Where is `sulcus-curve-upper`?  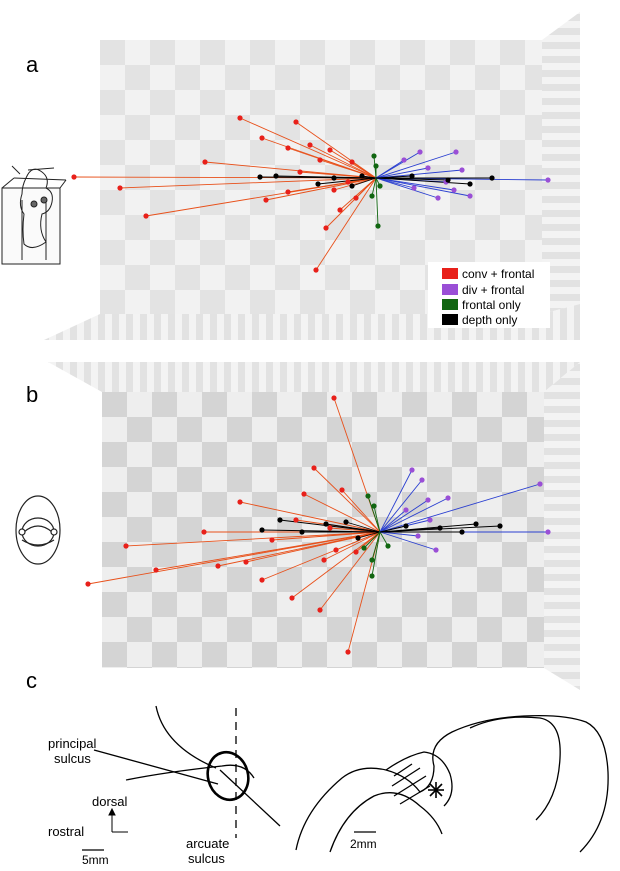 sulcus-curve-upper is located at coordinates (186, 737).